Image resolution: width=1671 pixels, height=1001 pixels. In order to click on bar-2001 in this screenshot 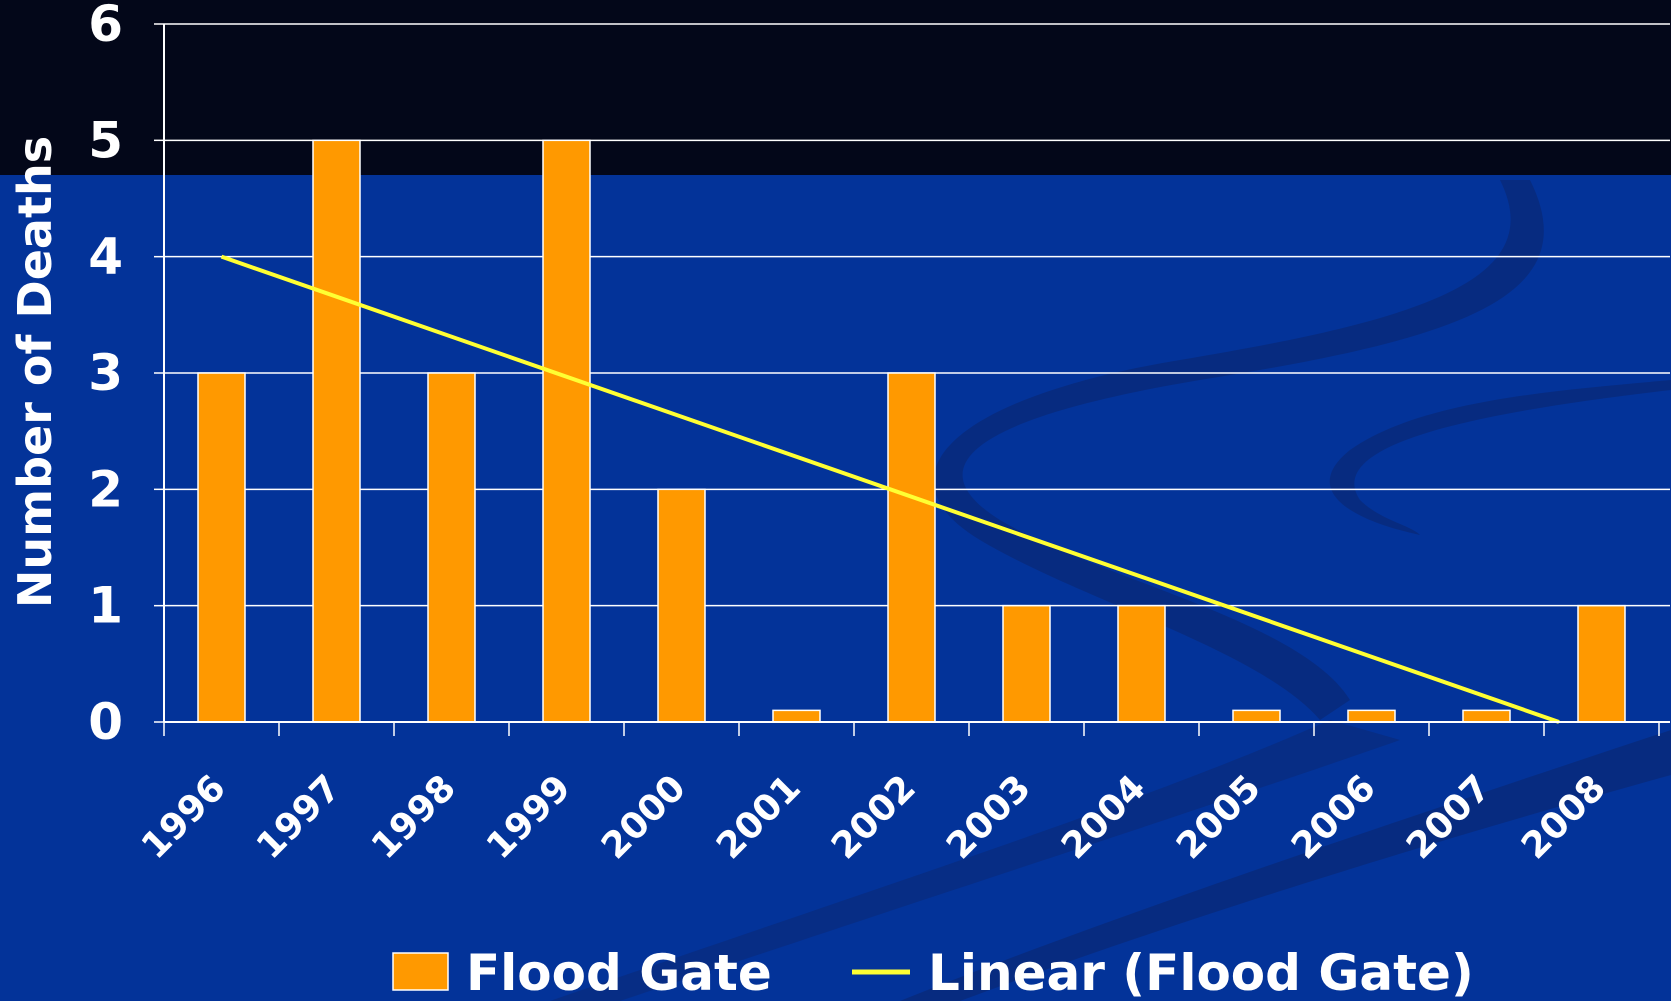, I will do `click(796, 716)`.